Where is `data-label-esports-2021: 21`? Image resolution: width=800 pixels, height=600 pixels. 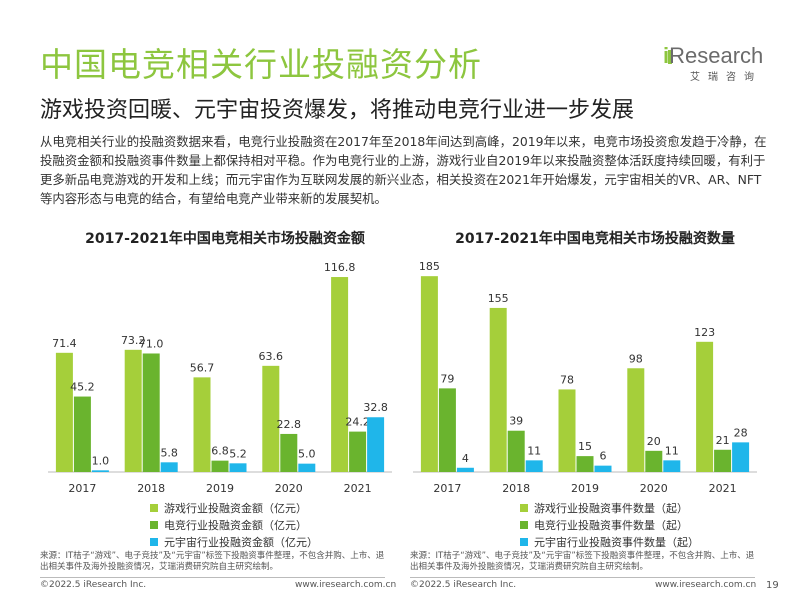 data-label-esports-2021: 21 is located at coordinates (723, 440).